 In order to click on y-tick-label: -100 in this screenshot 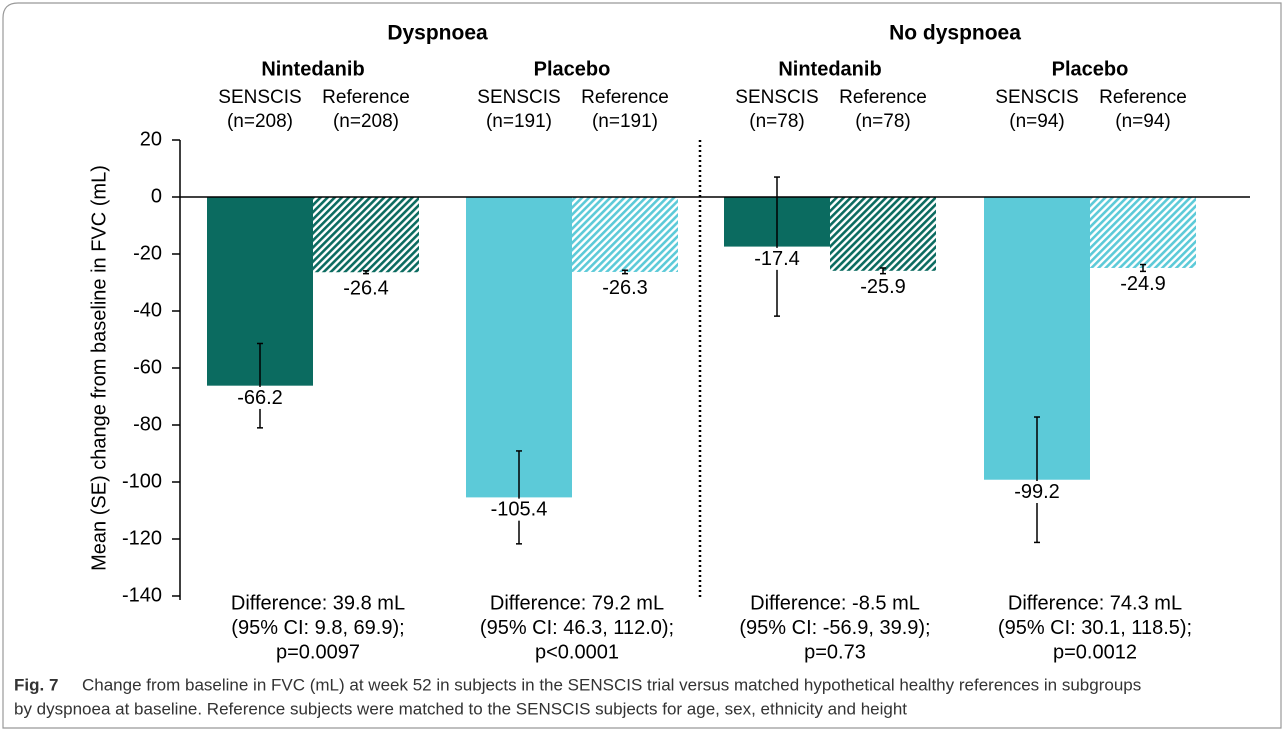, I will do `click(142, 481)`.